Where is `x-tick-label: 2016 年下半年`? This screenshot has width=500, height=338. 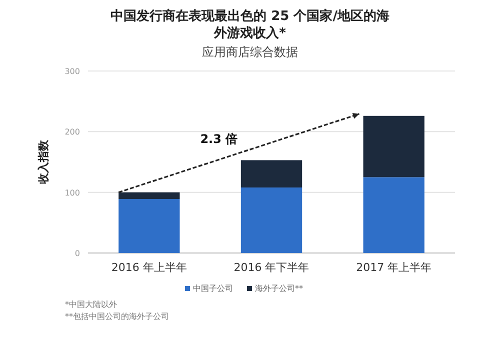
x-tick-label: 2016 年下半年 is located at coordinates (272, 267).